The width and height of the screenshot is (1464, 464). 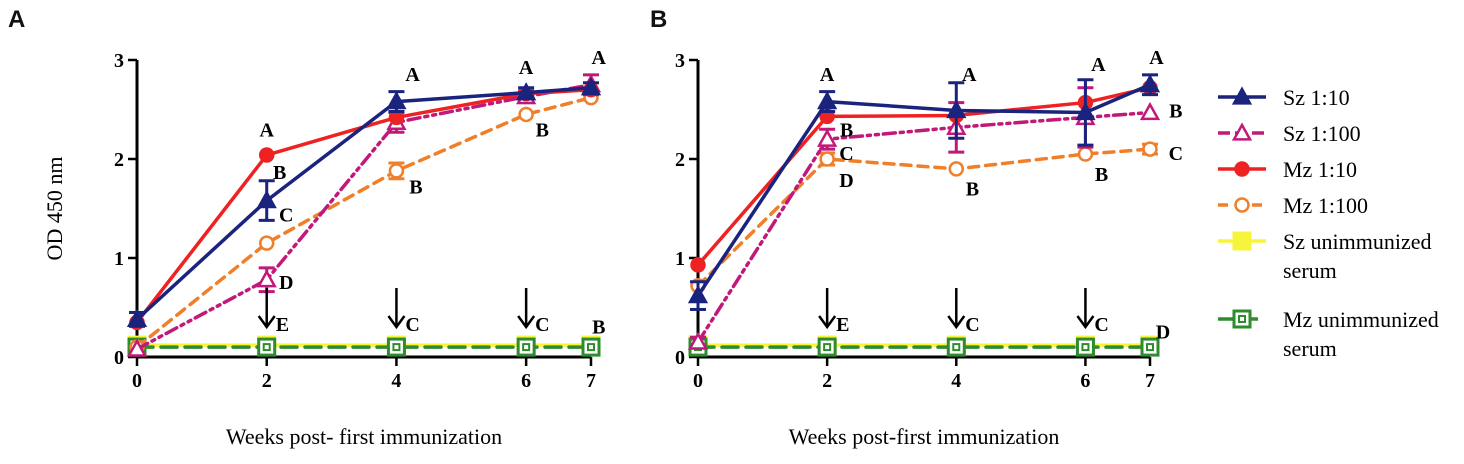 I want to click on annotation-a-2: C, so click(x=286, y=215).